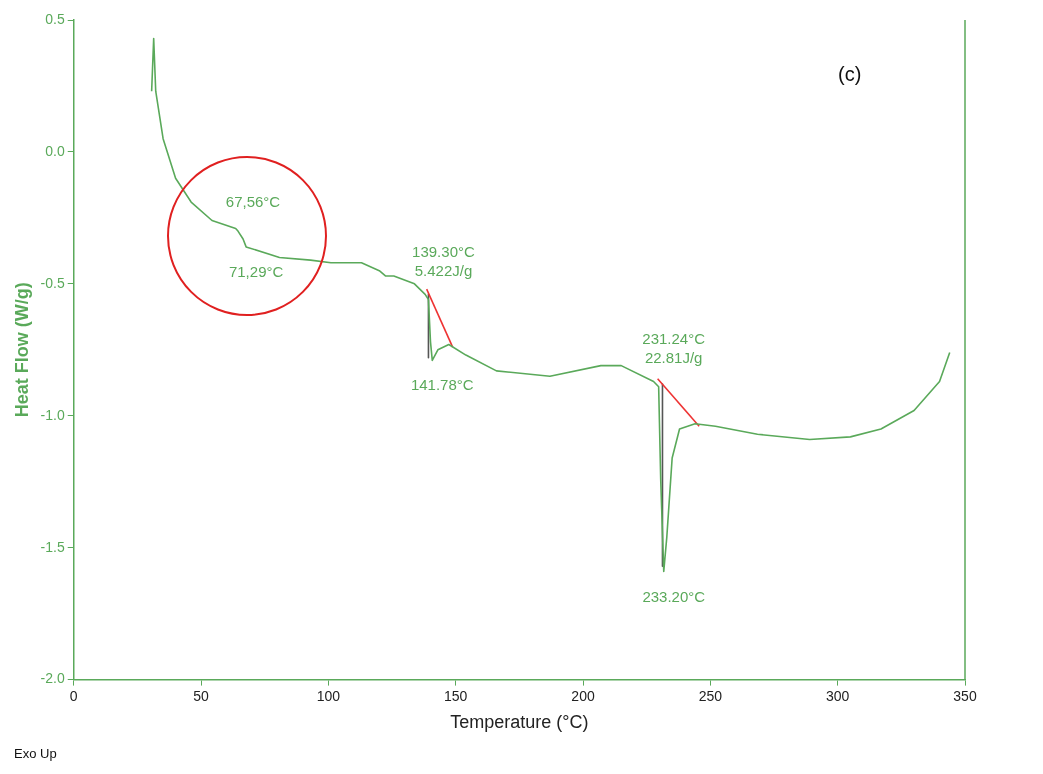  I want to click on text: Exo Up, so click(35, 753).